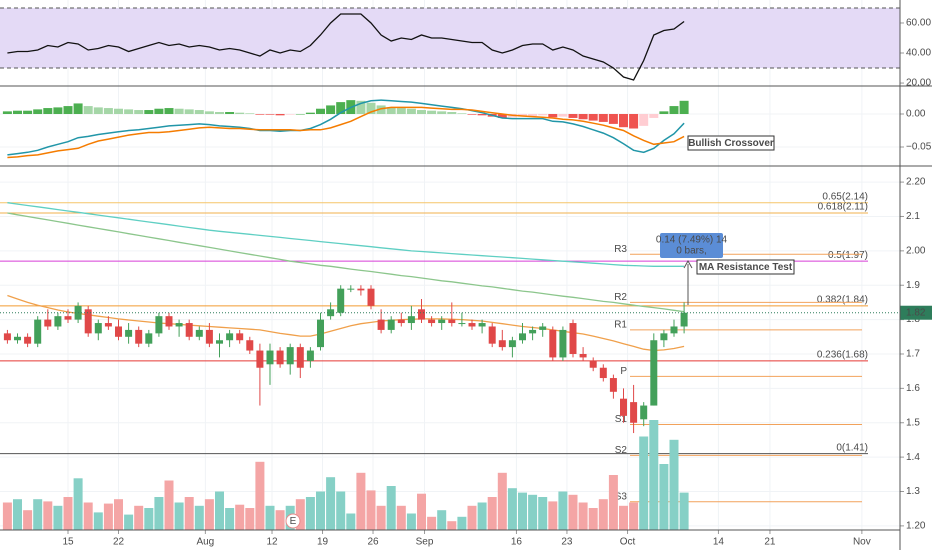 Image resolution: width=932 pixels, height=550 pixels. I want to click on y-tick-label: −0.05, so click(919, 147).